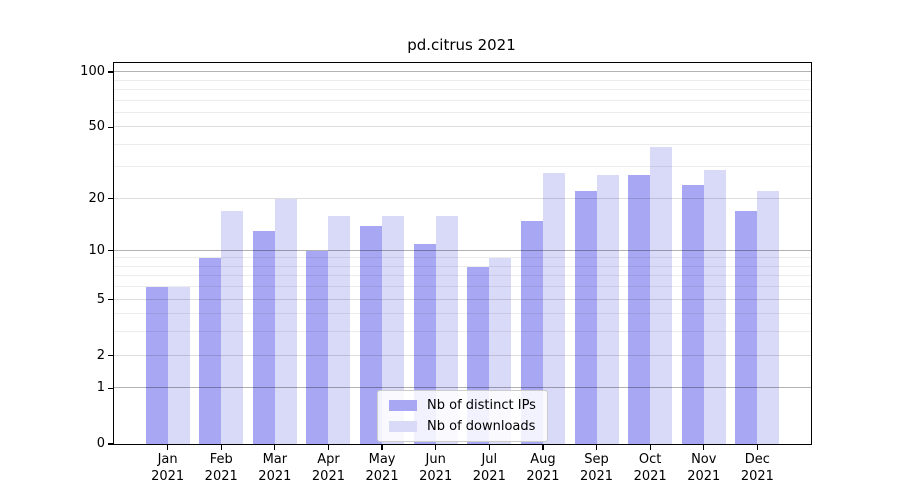  Describe the element at coordinates (275, 459) in the screenshot. I see `x-tick-month: Mar` at that location.